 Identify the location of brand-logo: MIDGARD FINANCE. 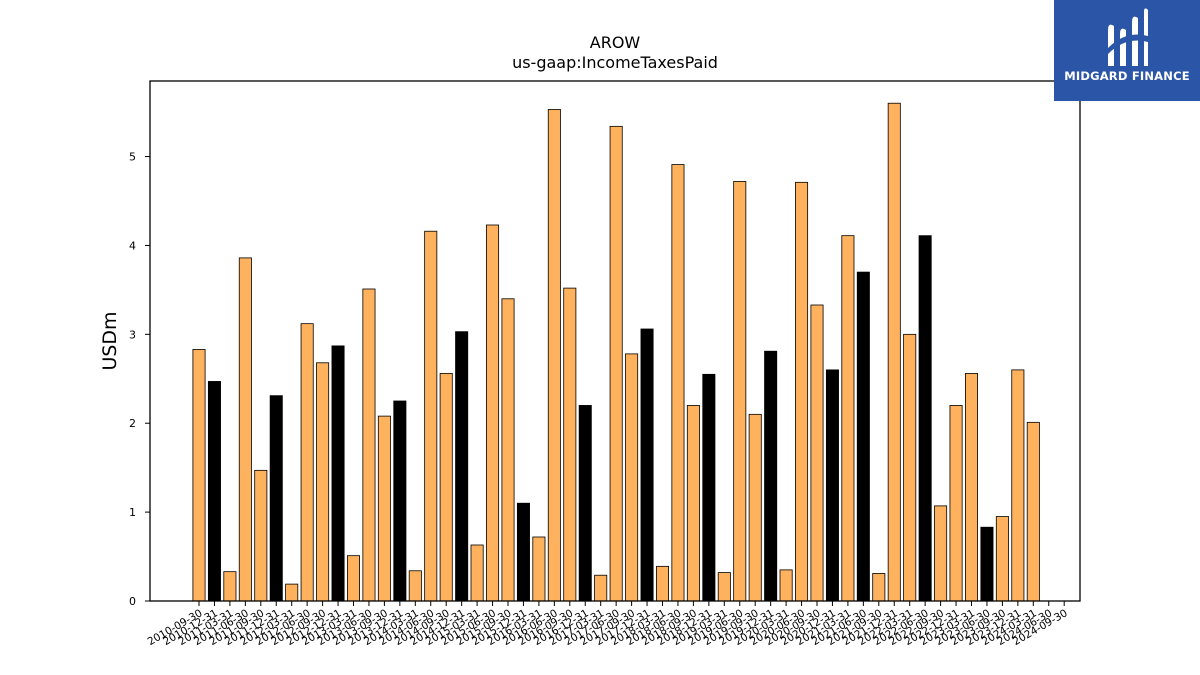
(1127, 50).